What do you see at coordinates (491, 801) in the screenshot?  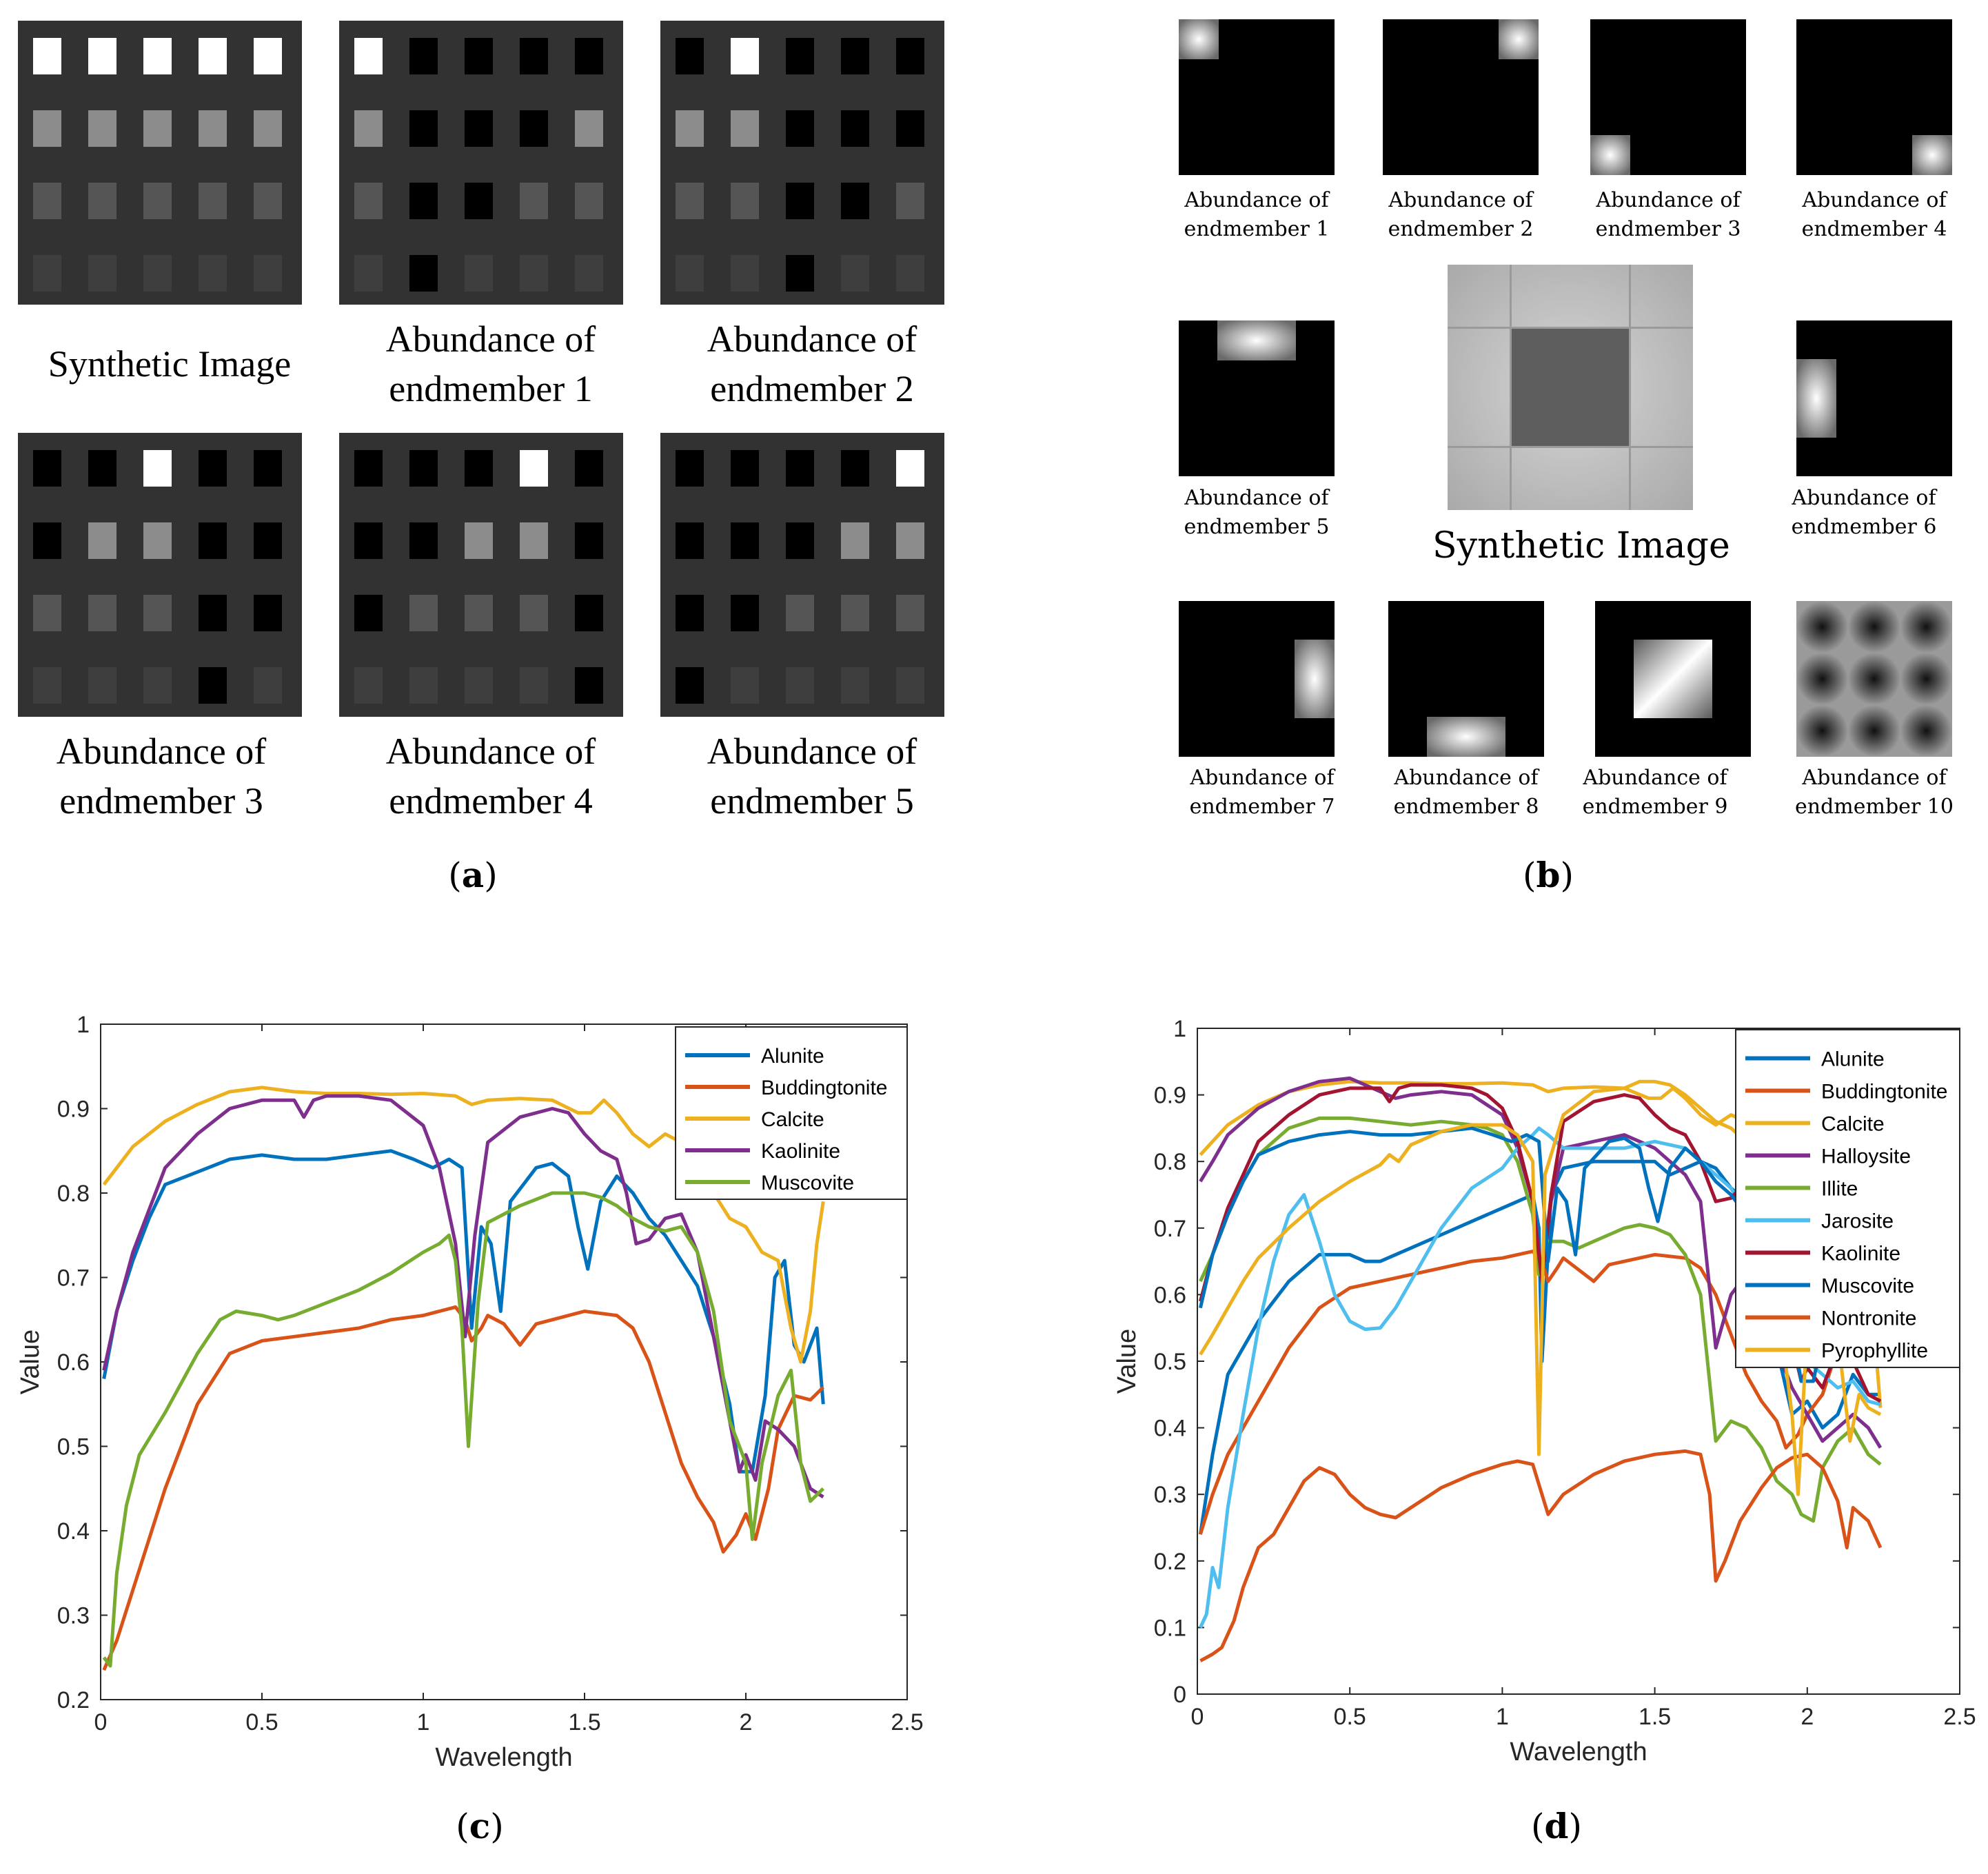 I see `caption-a-e4-line2: endmember 4` at bounding box center [491, 801].